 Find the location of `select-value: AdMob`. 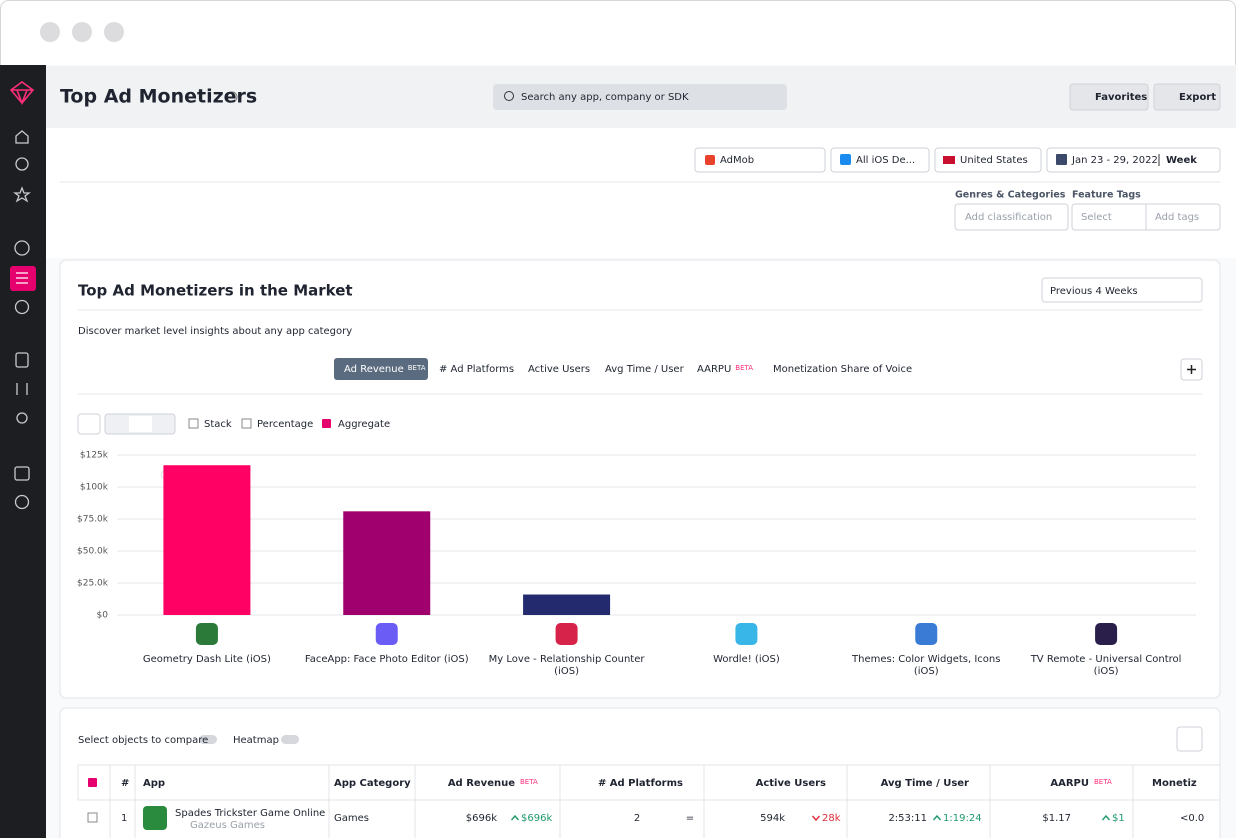

select-value: AdMob is located at coordinates (737, 160).